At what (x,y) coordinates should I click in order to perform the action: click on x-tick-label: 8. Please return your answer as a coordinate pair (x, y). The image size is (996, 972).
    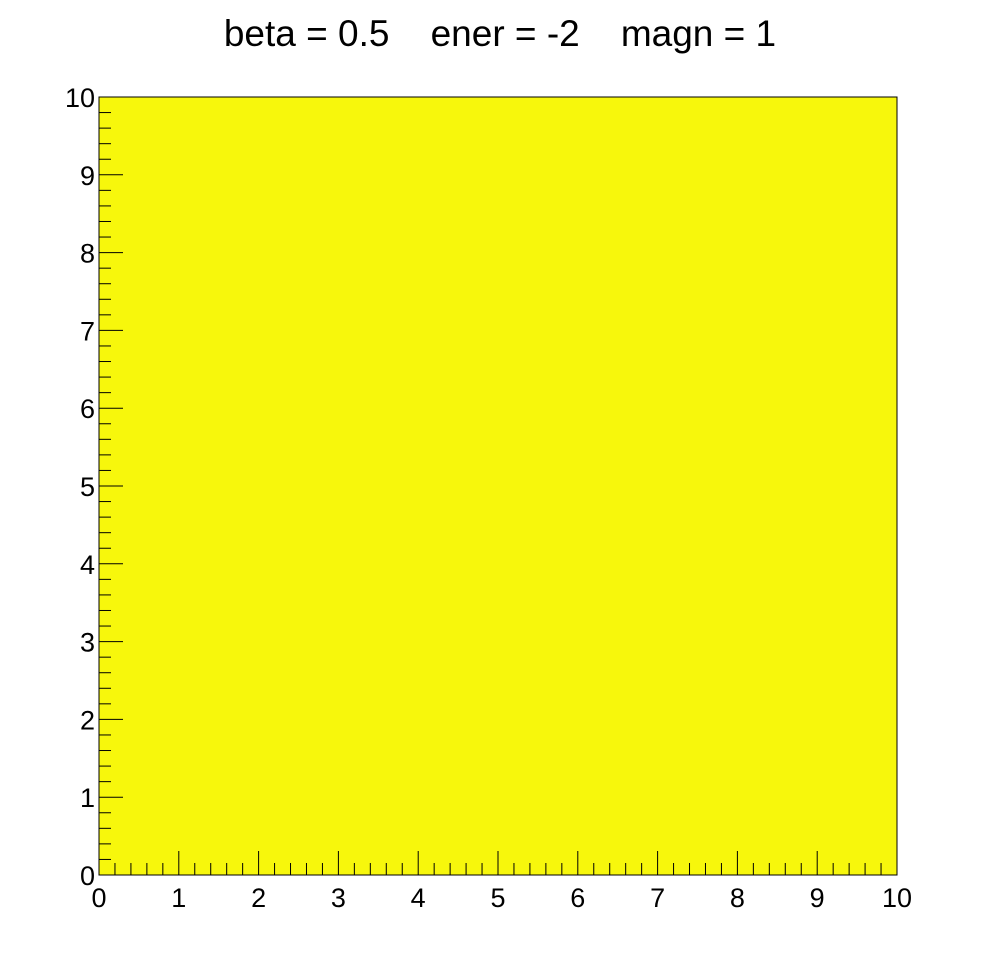
    Looking at the image, I should click on (737, 898).